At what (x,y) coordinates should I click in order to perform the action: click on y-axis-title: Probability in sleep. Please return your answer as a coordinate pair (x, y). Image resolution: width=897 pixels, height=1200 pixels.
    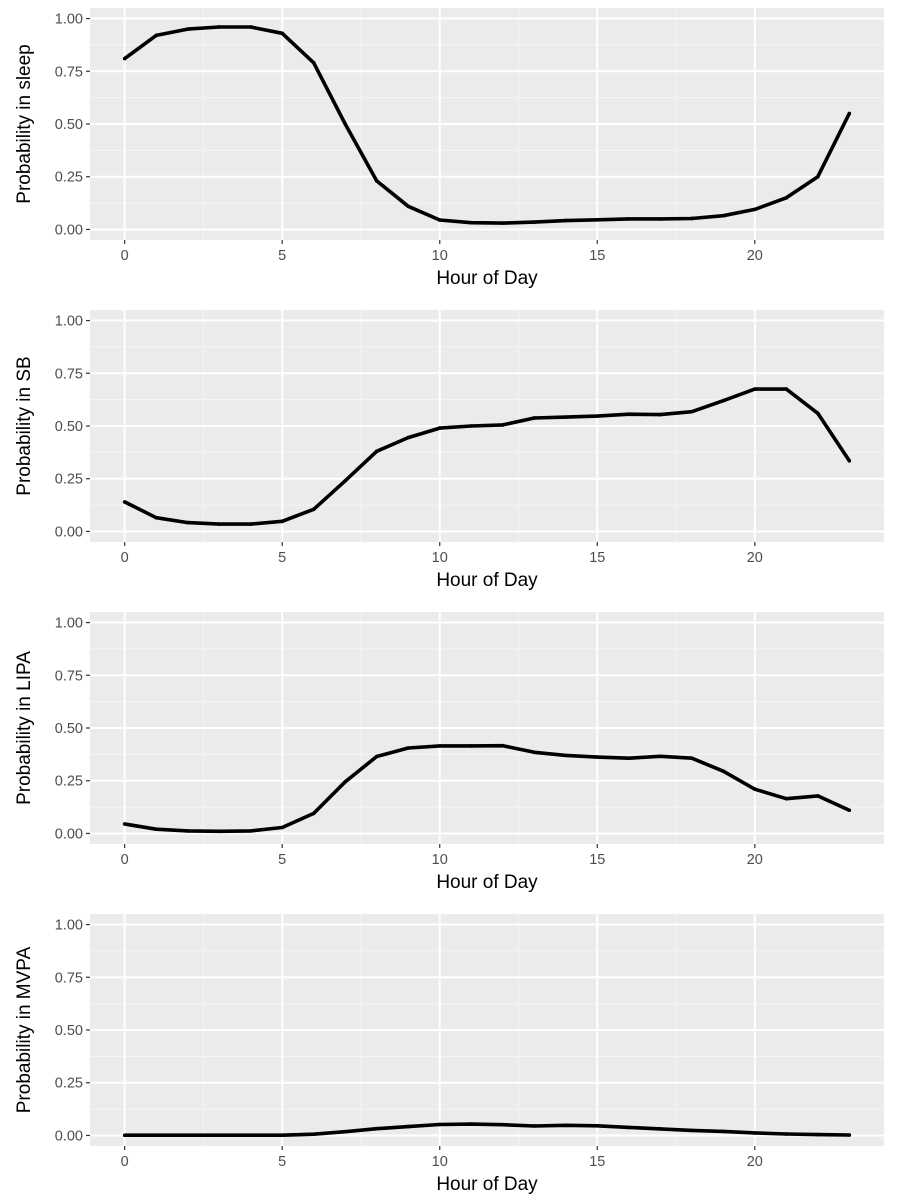
    Looking at the image, I should click on (24, 123).